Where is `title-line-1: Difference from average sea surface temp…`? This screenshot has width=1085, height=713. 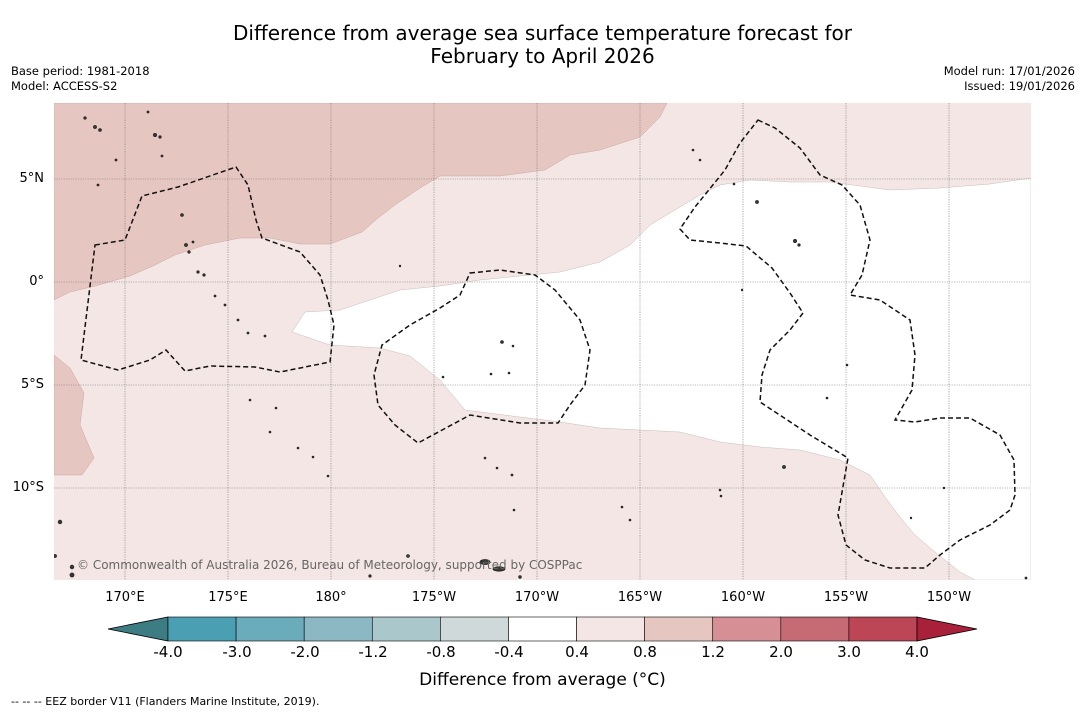
title-line-1: Difference from average sea surface temp… is located at coordinates (542, 33).